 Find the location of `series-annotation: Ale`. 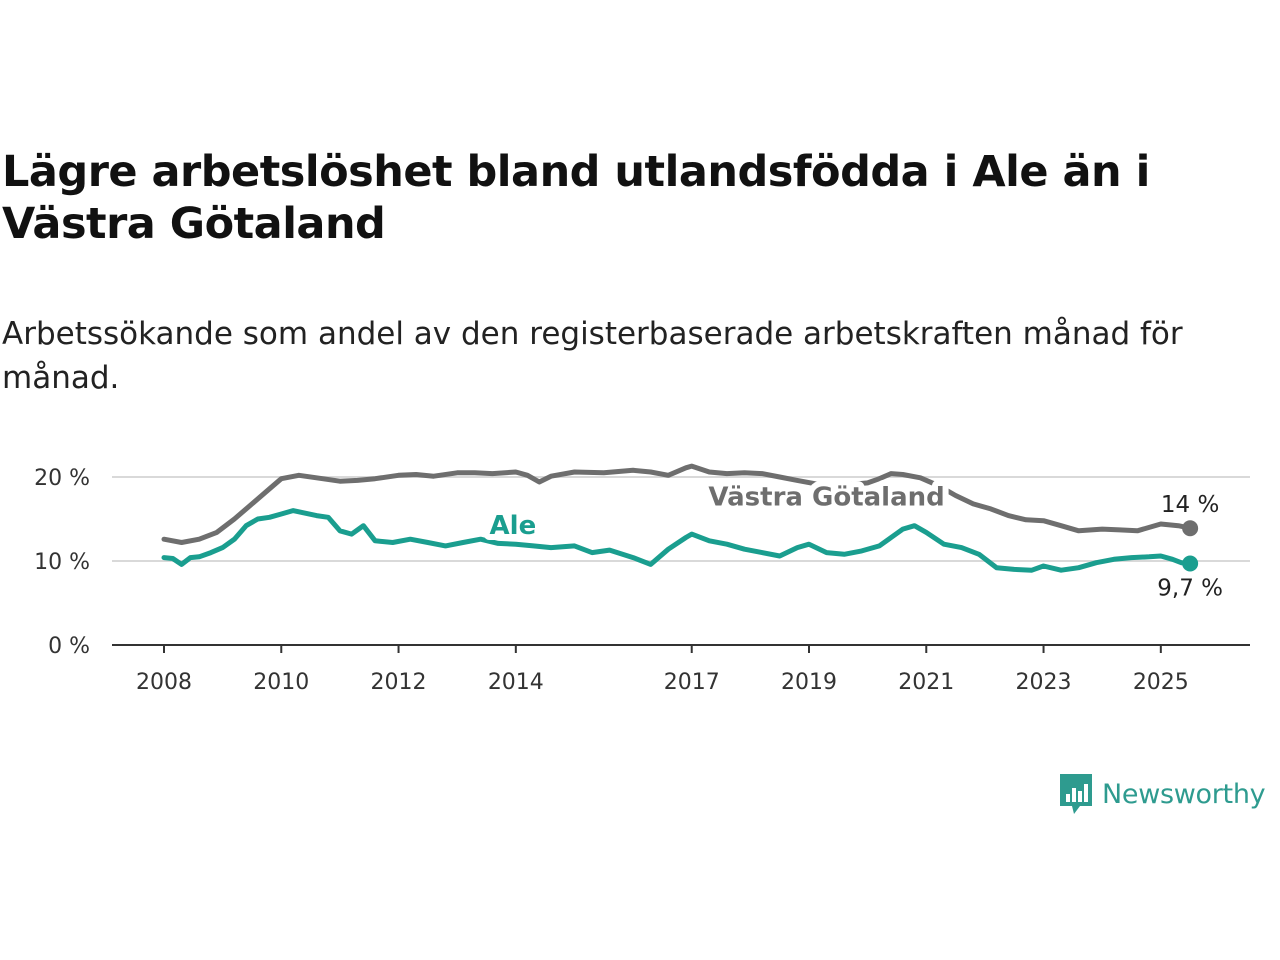

series-annotation: Ale is located at coordinates (513, 526).